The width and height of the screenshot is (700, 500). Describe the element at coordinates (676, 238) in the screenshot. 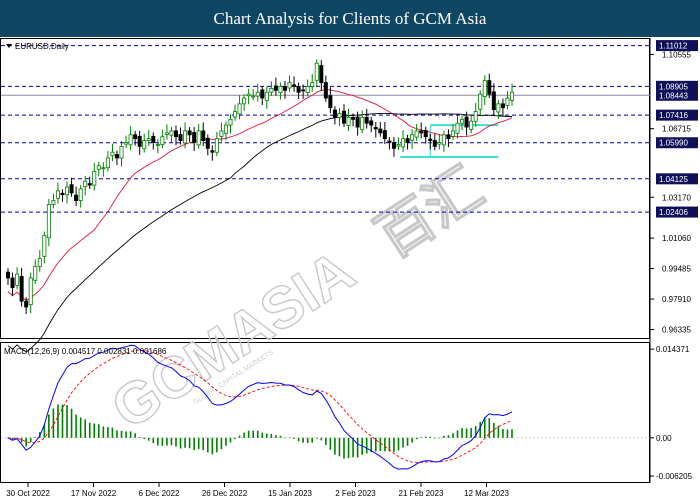

I see `price-tick-label: 1.01060` at that location.